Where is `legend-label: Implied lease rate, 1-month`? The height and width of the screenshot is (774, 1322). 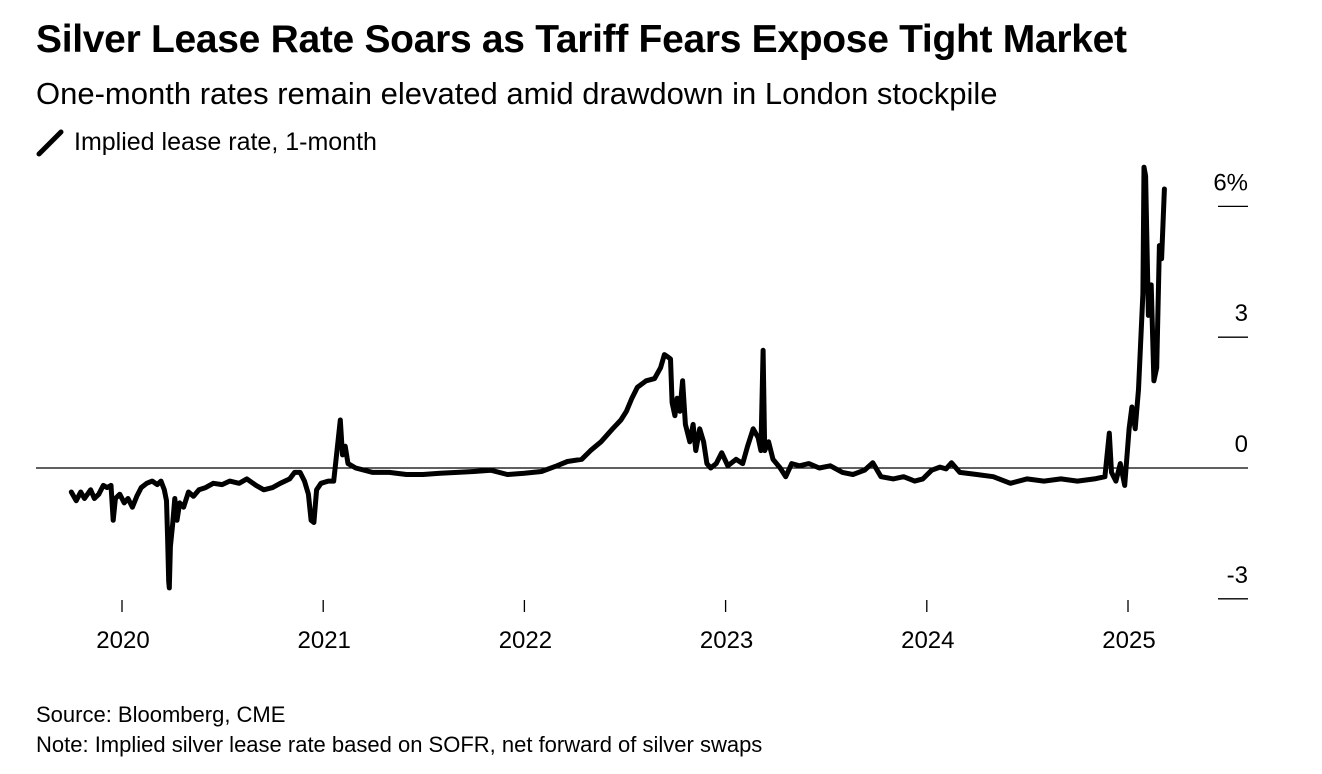 legend-label: Implied lease rate, 1-month is located at coordinates (225, 142).